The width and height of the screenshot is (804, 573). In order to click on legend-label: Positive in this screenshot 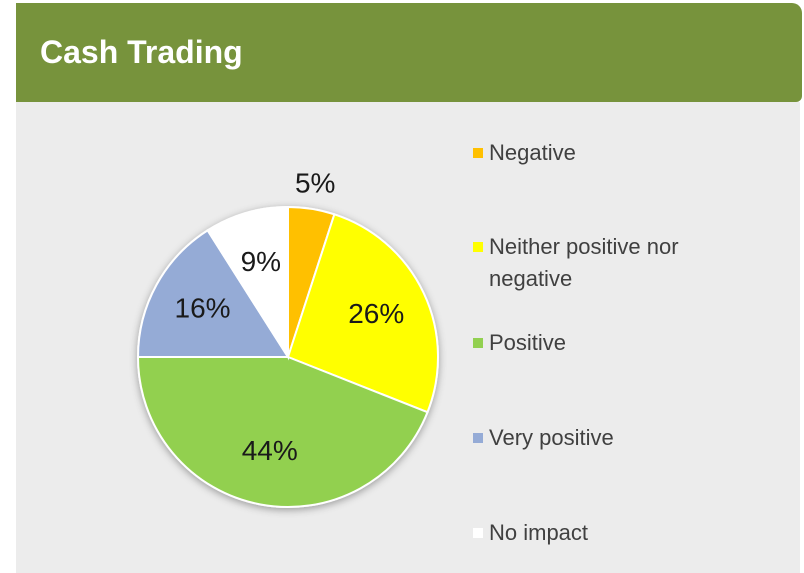, I will do `click(528, 342)`.